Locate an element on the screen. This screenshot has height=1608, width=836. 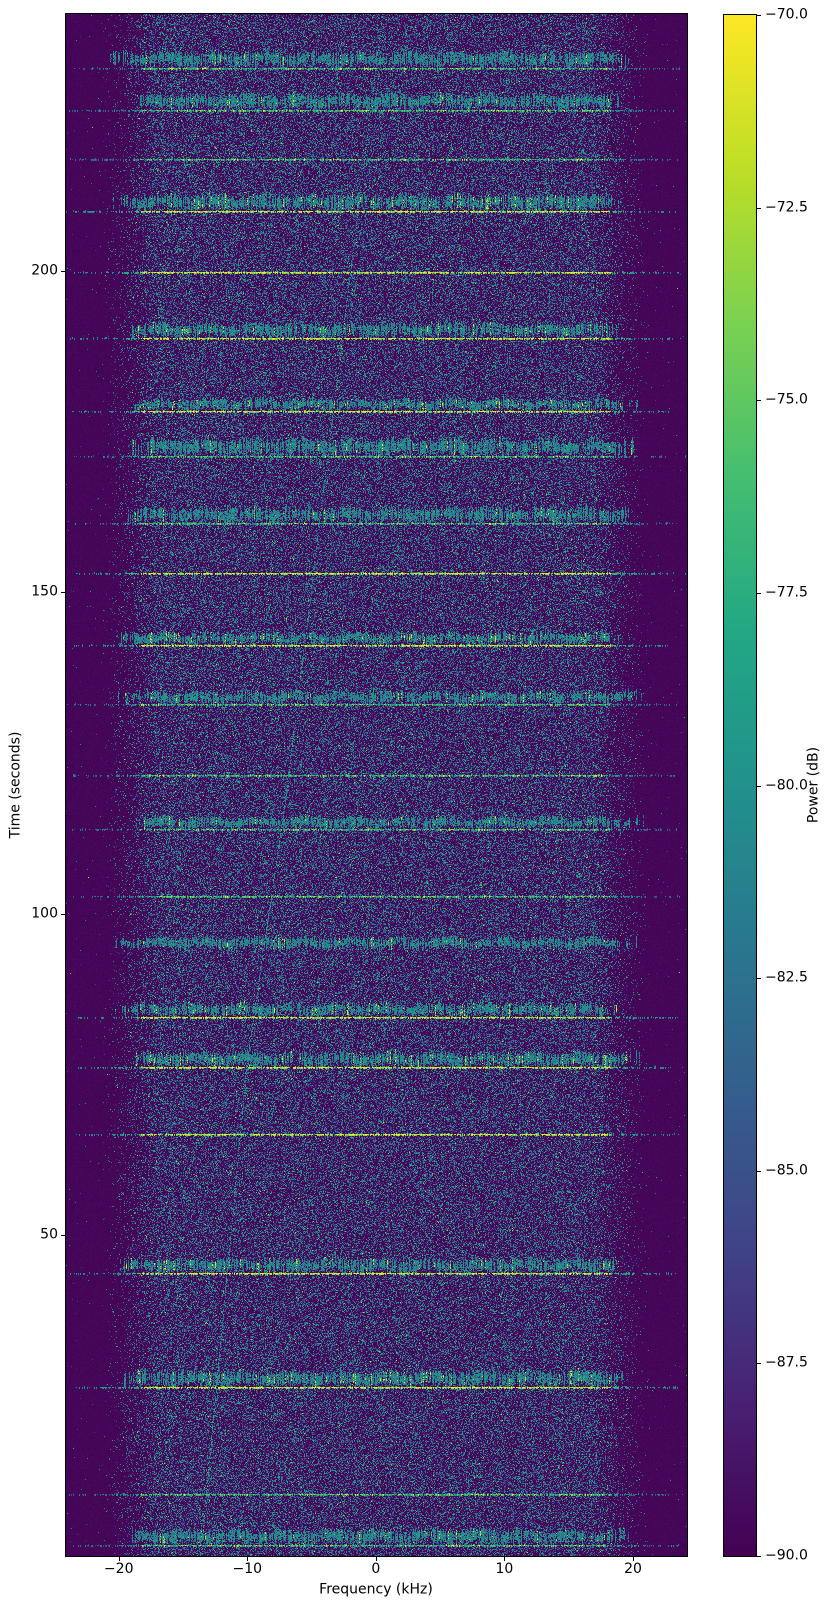
x-tick-label: 10 is located at coordinates (504, 1569).